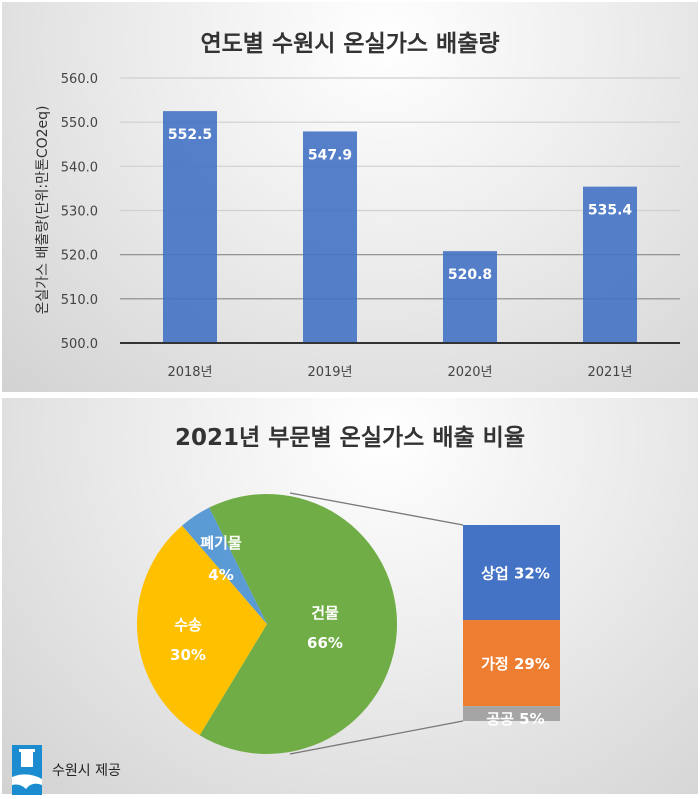 The width and height of the screenshot is (700, 799). I want to click on pie-slice-수송, so click(202, 630).